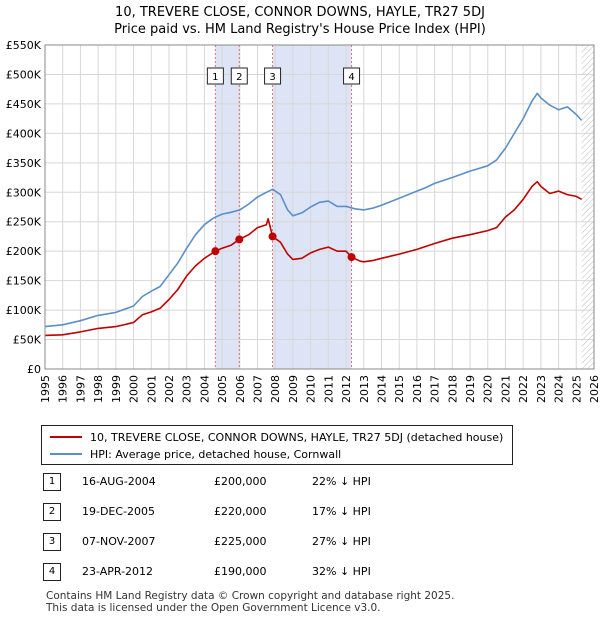 The height and width of the screenshot is (620, 600). Describe the element at coordinates (119, 541) in the screenshot. I see `transaction-date: 07-NOV-2007` at that location.